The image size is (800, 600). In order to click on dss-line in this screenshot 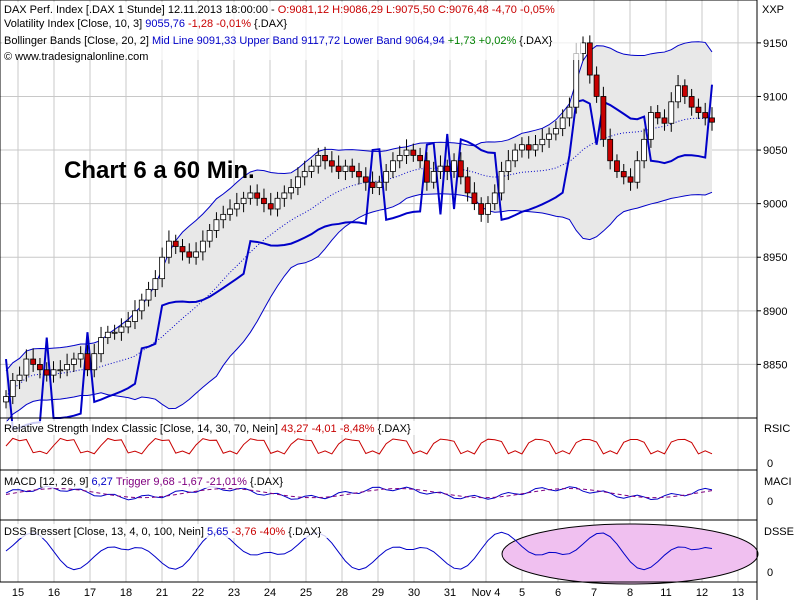, I will do `click(359, 551)`.